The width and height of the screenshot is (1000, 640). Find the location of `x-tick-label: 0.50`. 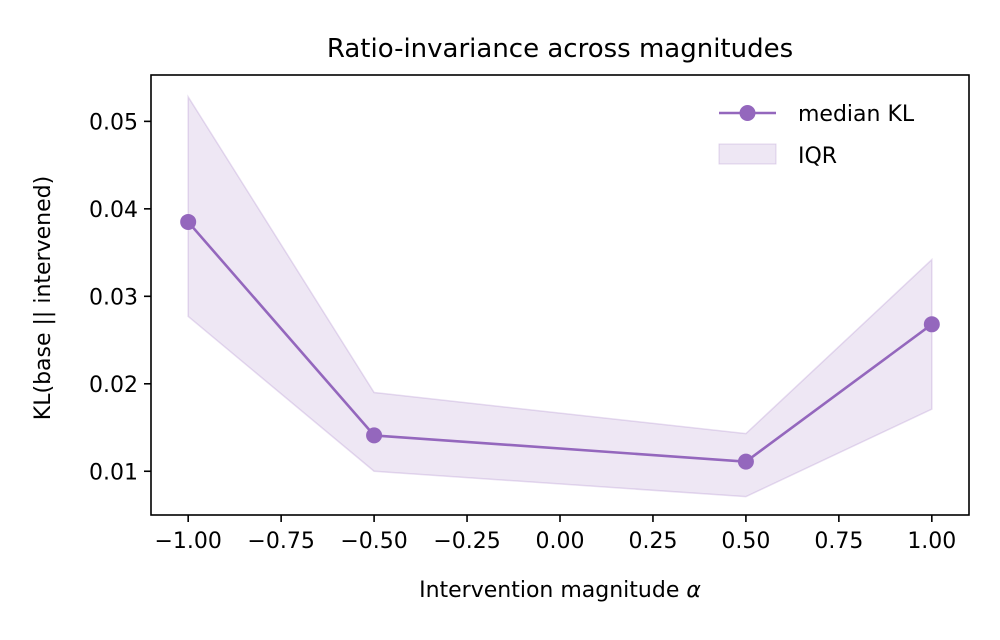

x-tick-label: 0.50 is located at coordinates (745, 541).